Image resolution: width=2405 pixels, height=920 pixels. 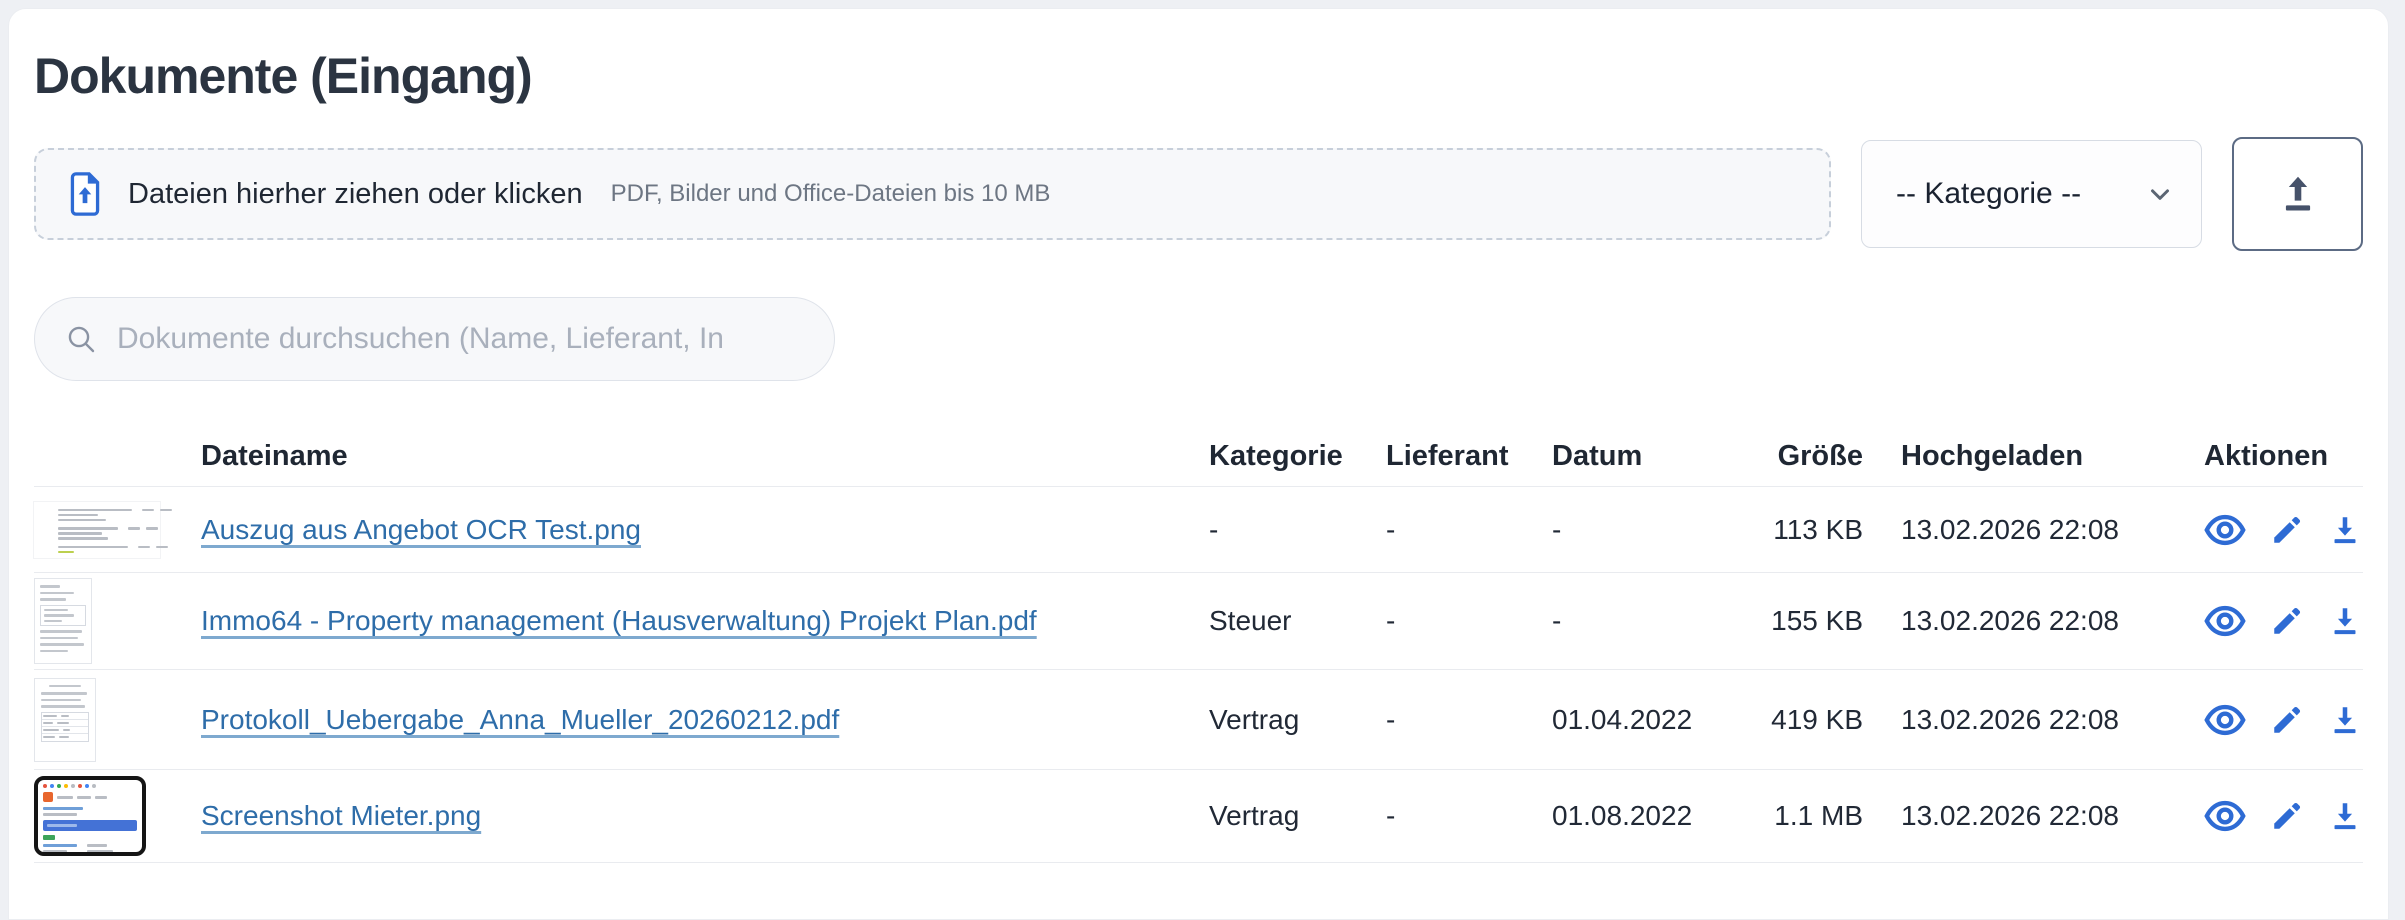 I want to click on column-header-aktionen: Aktionen, so click(x=2266, y=456).